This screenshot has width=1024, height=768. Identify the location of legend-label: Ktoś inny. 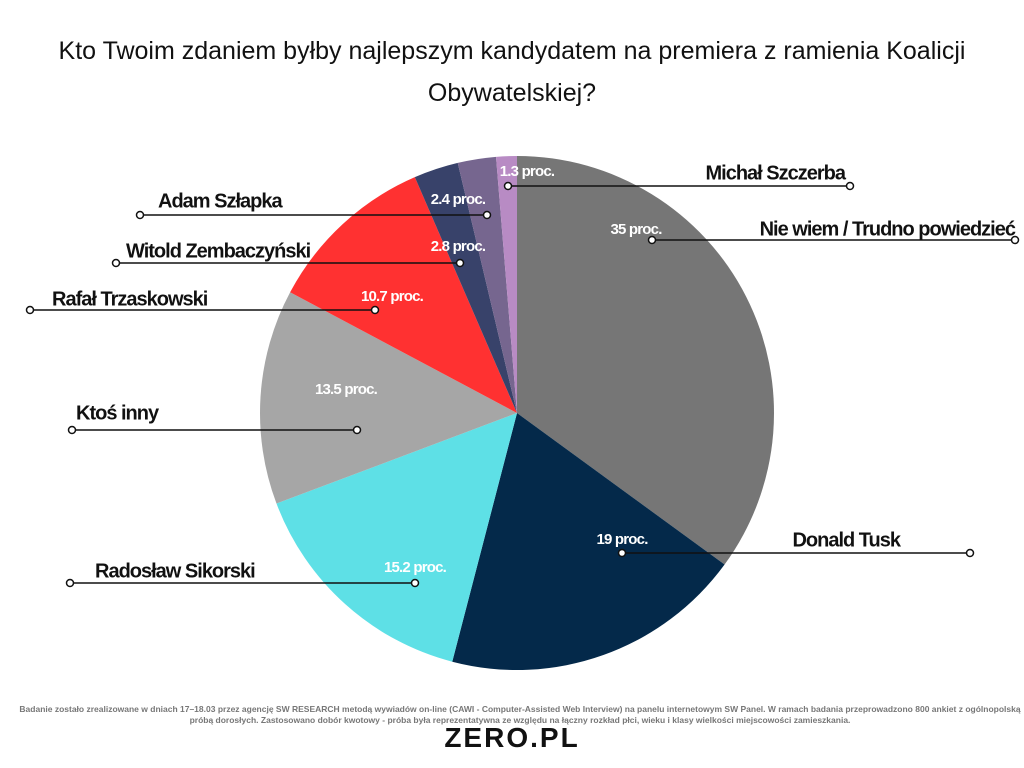
(118, 413).